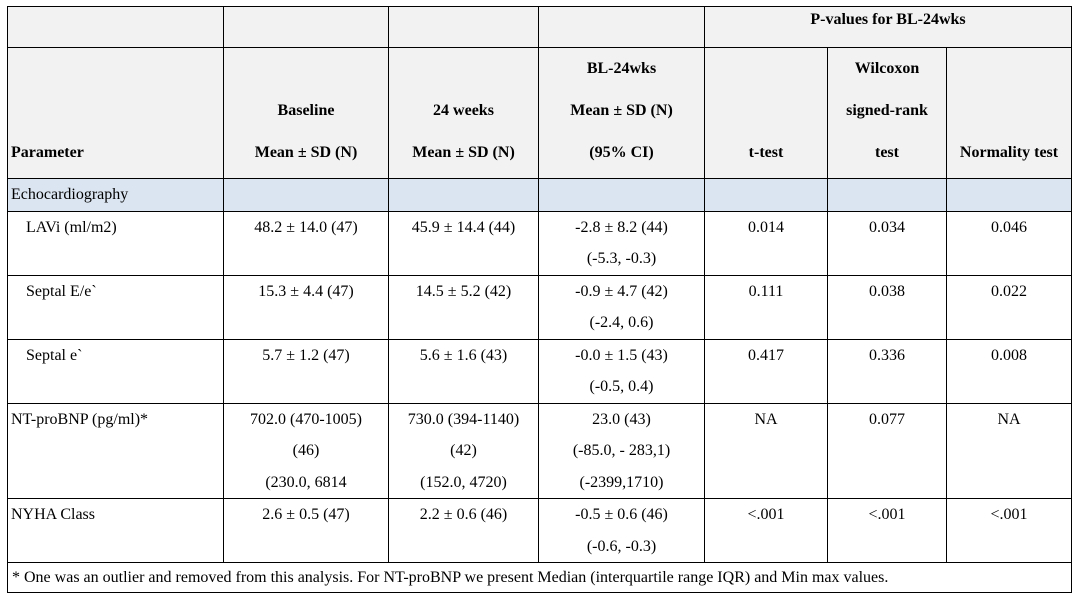  What do you see at coordinates (1009, 307) in the screenshot?
I see `normality-cell: 0.022` at bounding box center [1009, 307].